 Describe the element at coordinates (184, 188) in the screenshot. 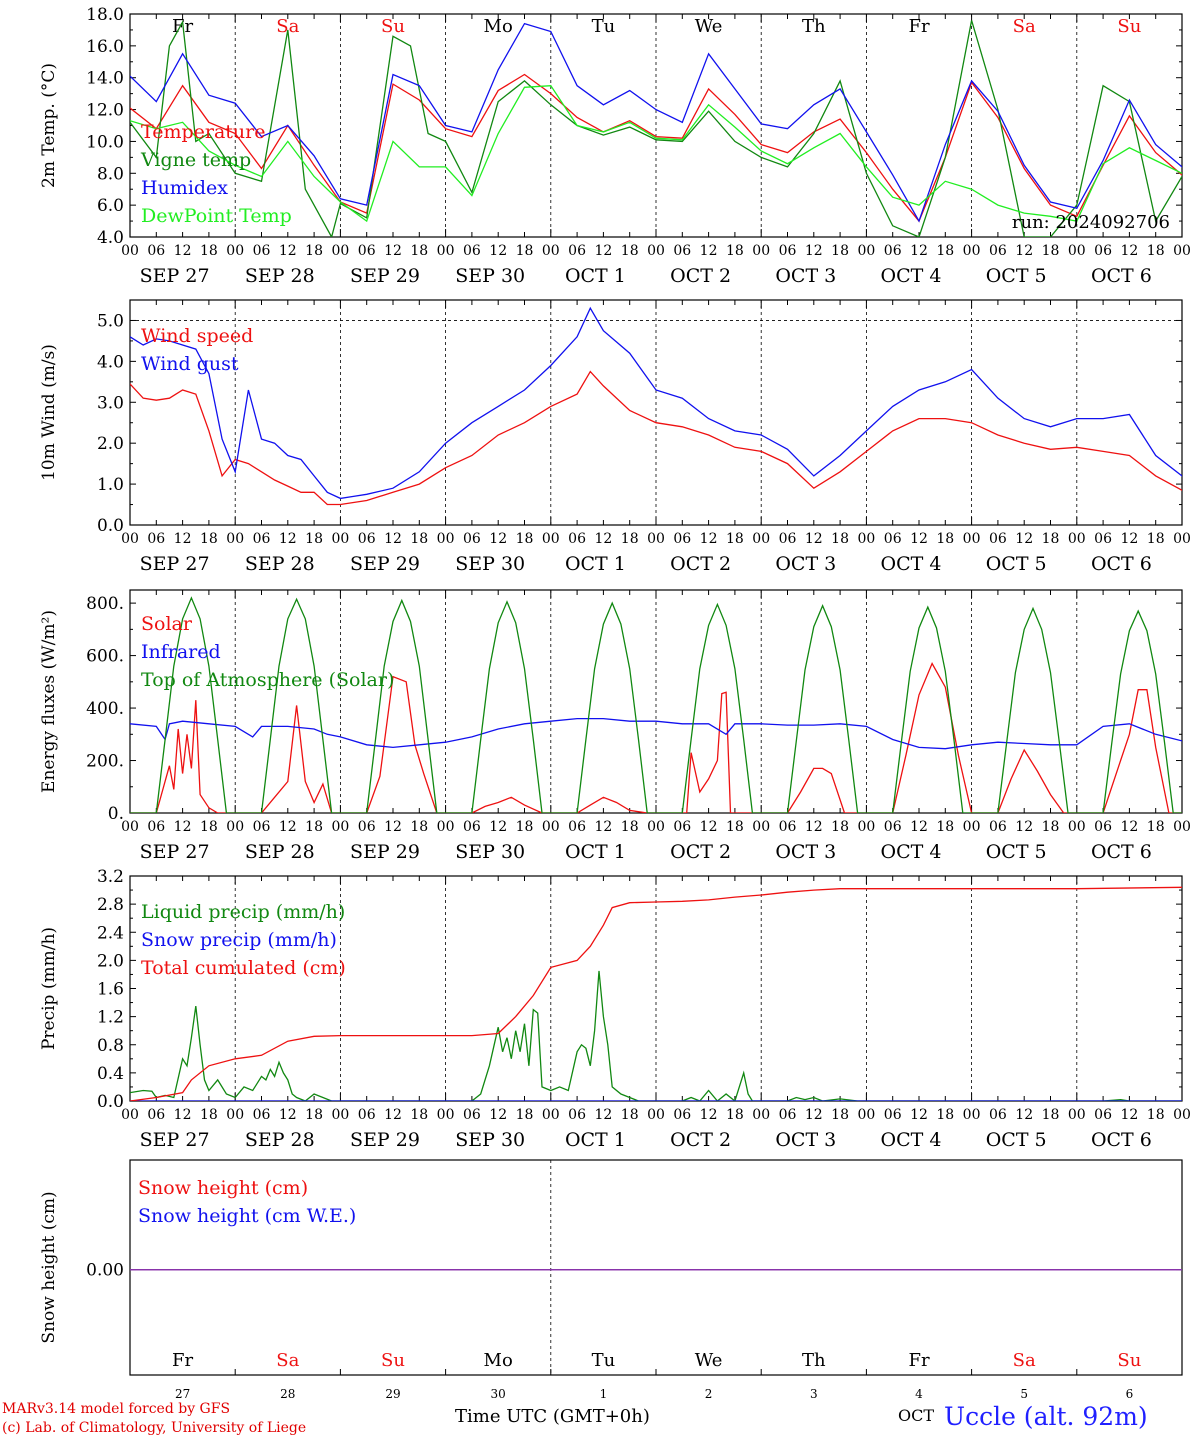

I see `legend-entry: Humidex` at that location.